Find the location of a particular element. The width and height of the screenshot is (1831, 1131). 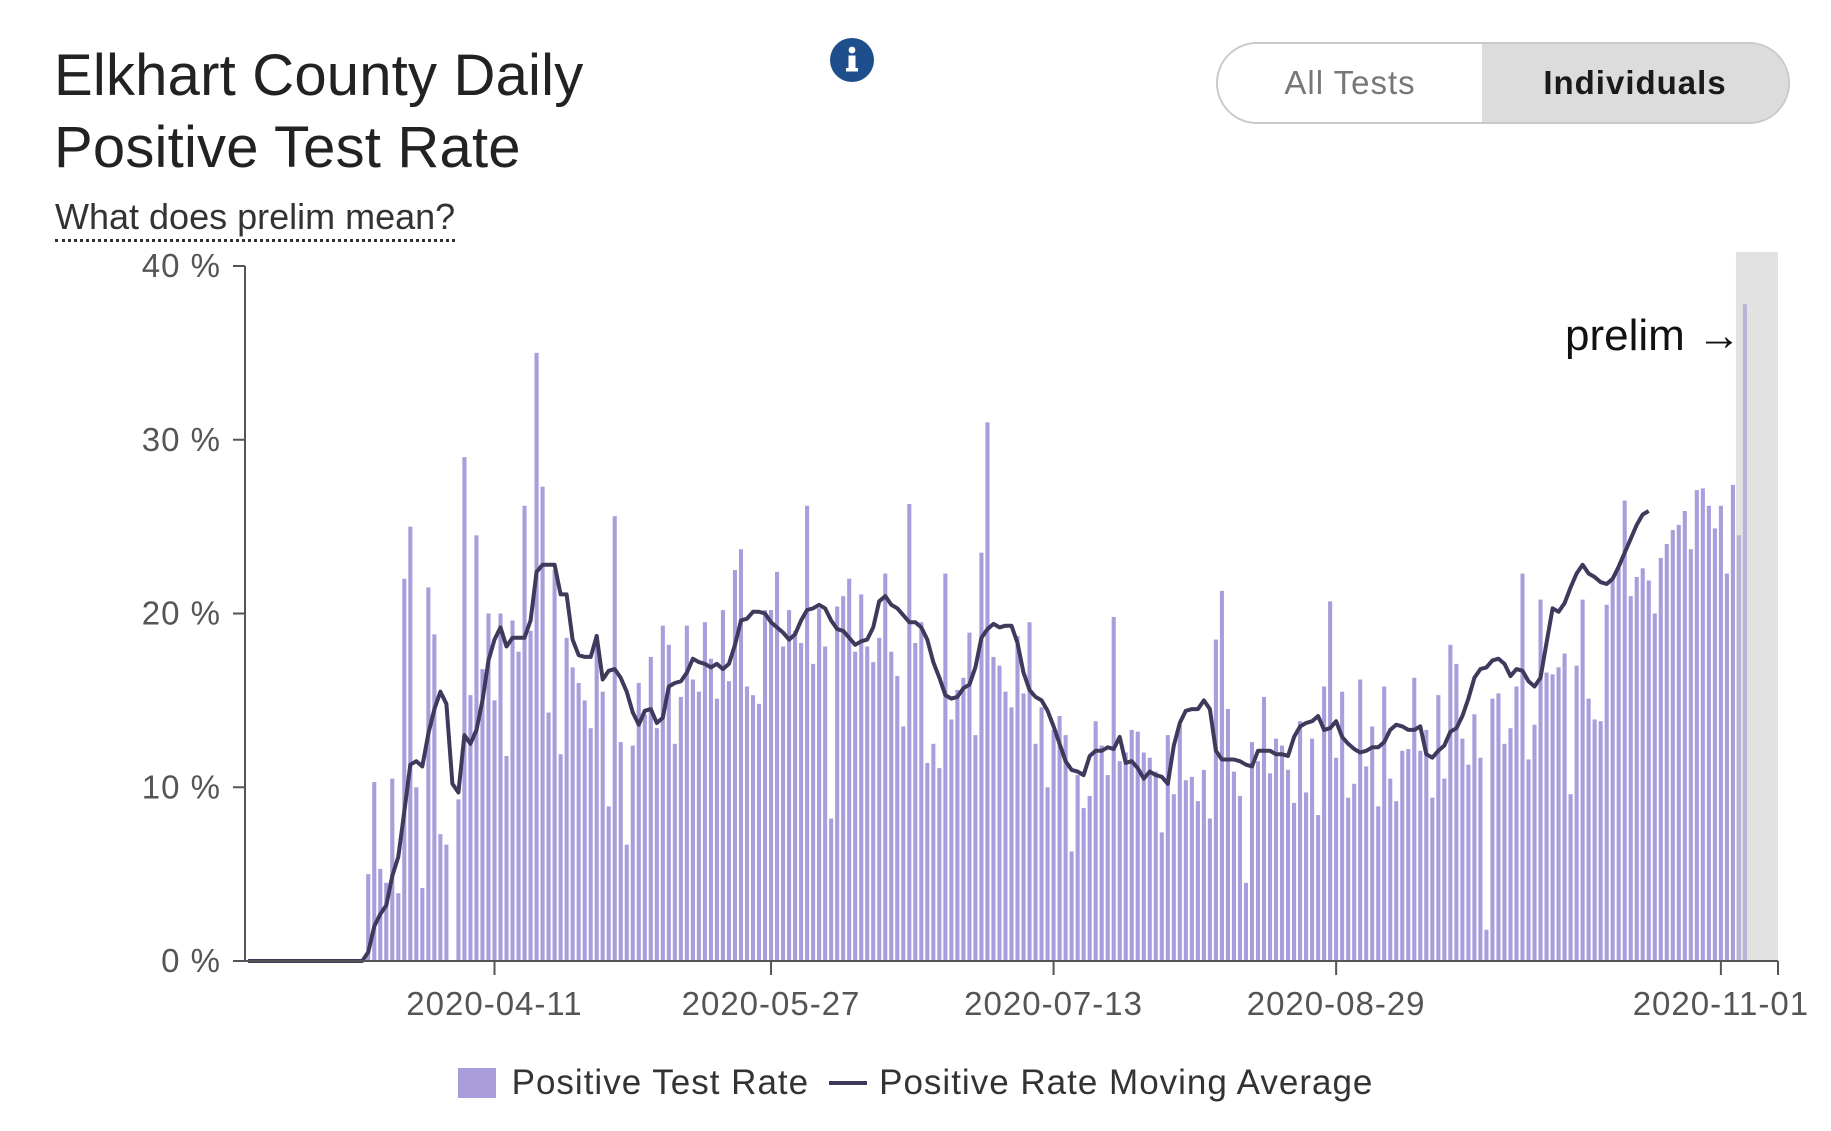

legend-item-line: Positive Rate Moving Average is located at coordinates (1101, 1083).